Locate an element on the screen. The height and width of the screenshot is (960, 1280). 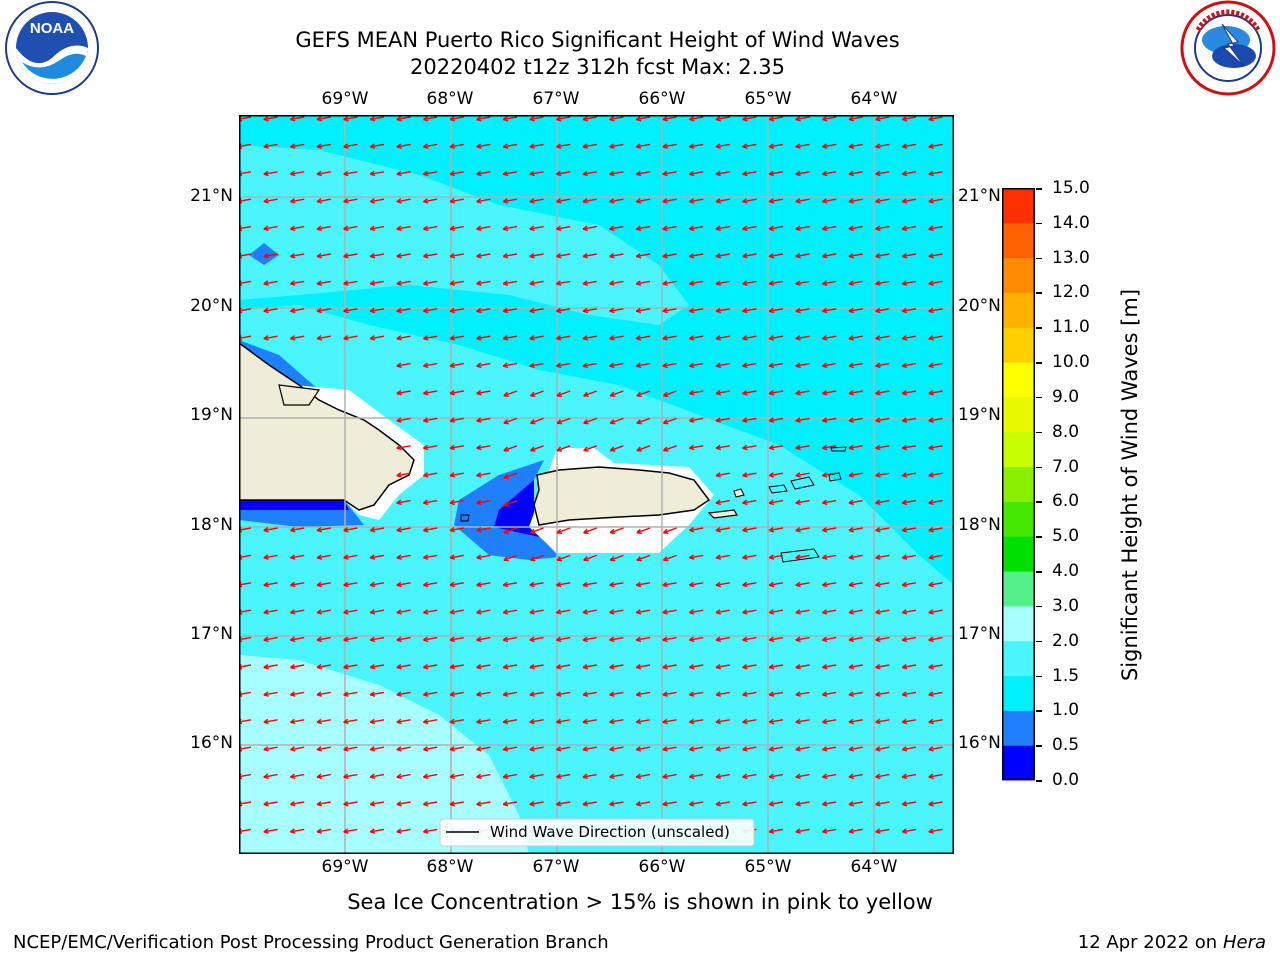
colorbar-tick-label: 15.0 is located at coordinates (1071, 188).